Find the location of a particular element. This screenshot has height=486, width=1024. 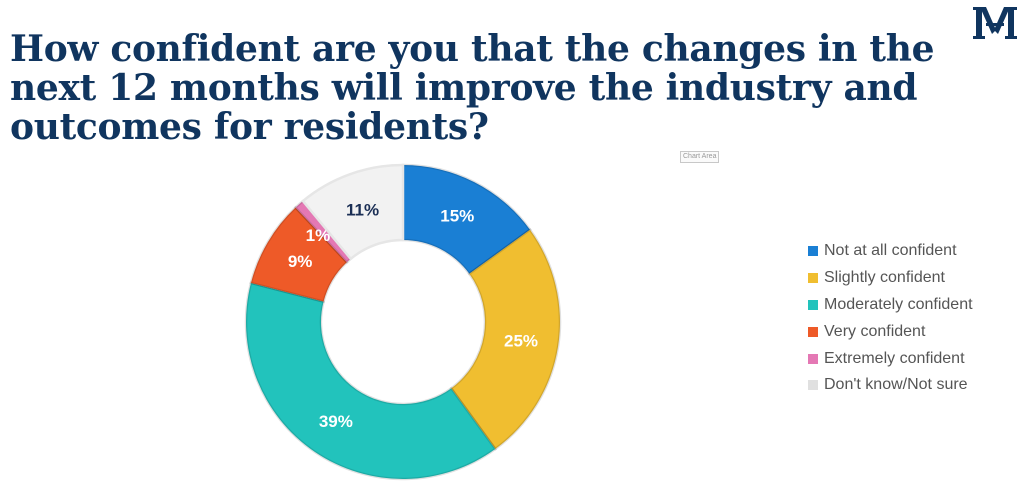

chart-area-tooltip: Chart Area is located at coordinates (700, 157).